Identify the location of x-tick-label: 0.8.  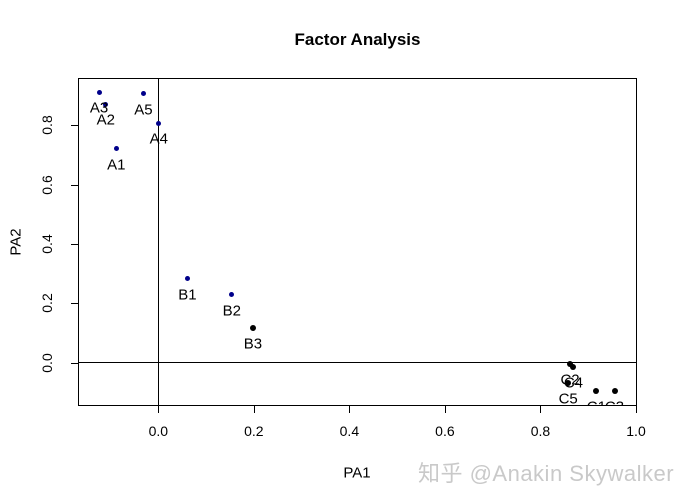
(540, 431).